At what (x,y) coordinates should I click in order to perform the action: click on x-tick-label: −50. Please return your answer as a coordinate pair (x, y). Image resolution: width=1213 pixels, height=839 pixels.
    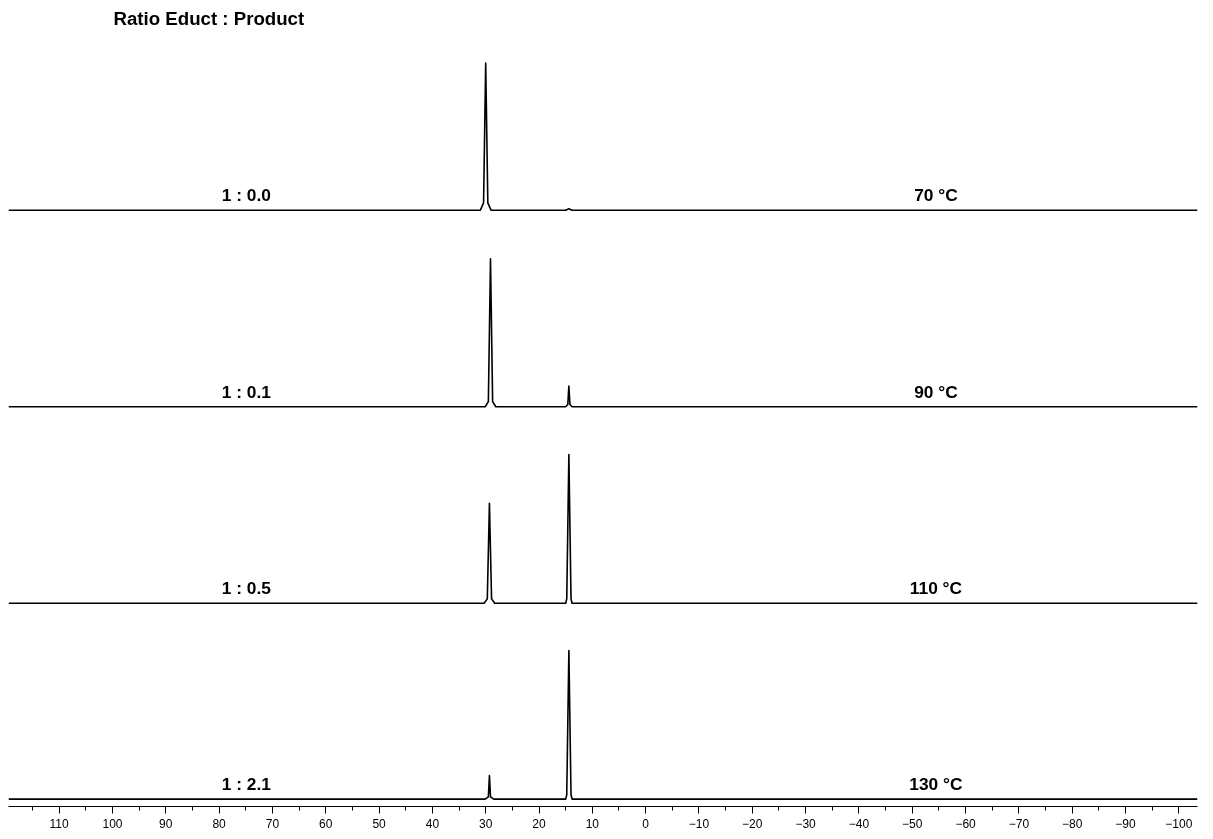
    Looking at the image, I should click on (912, 823).